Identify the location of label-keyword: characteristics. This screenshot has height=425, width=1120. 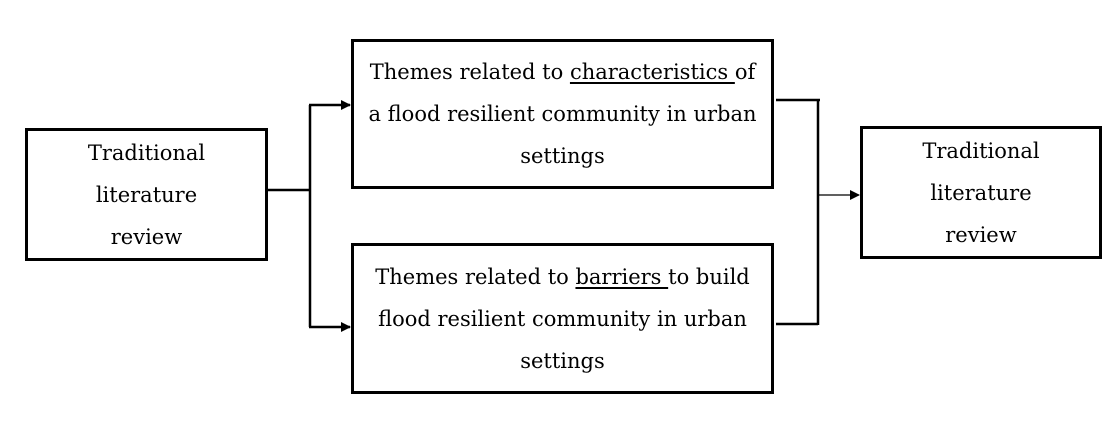
(652, 72).